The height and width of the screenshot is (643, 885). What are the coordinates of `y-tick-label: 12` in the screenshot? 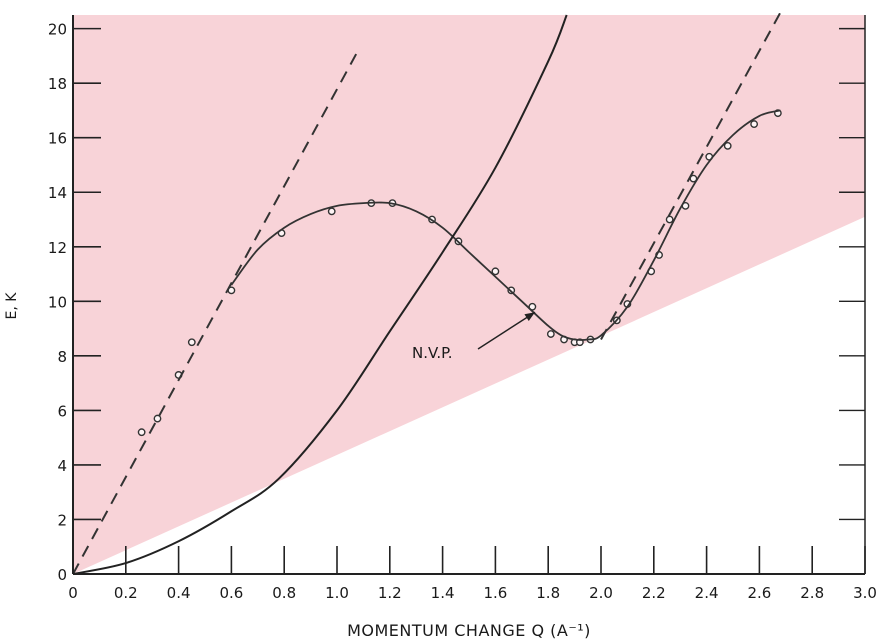 It's located at (57, 248).